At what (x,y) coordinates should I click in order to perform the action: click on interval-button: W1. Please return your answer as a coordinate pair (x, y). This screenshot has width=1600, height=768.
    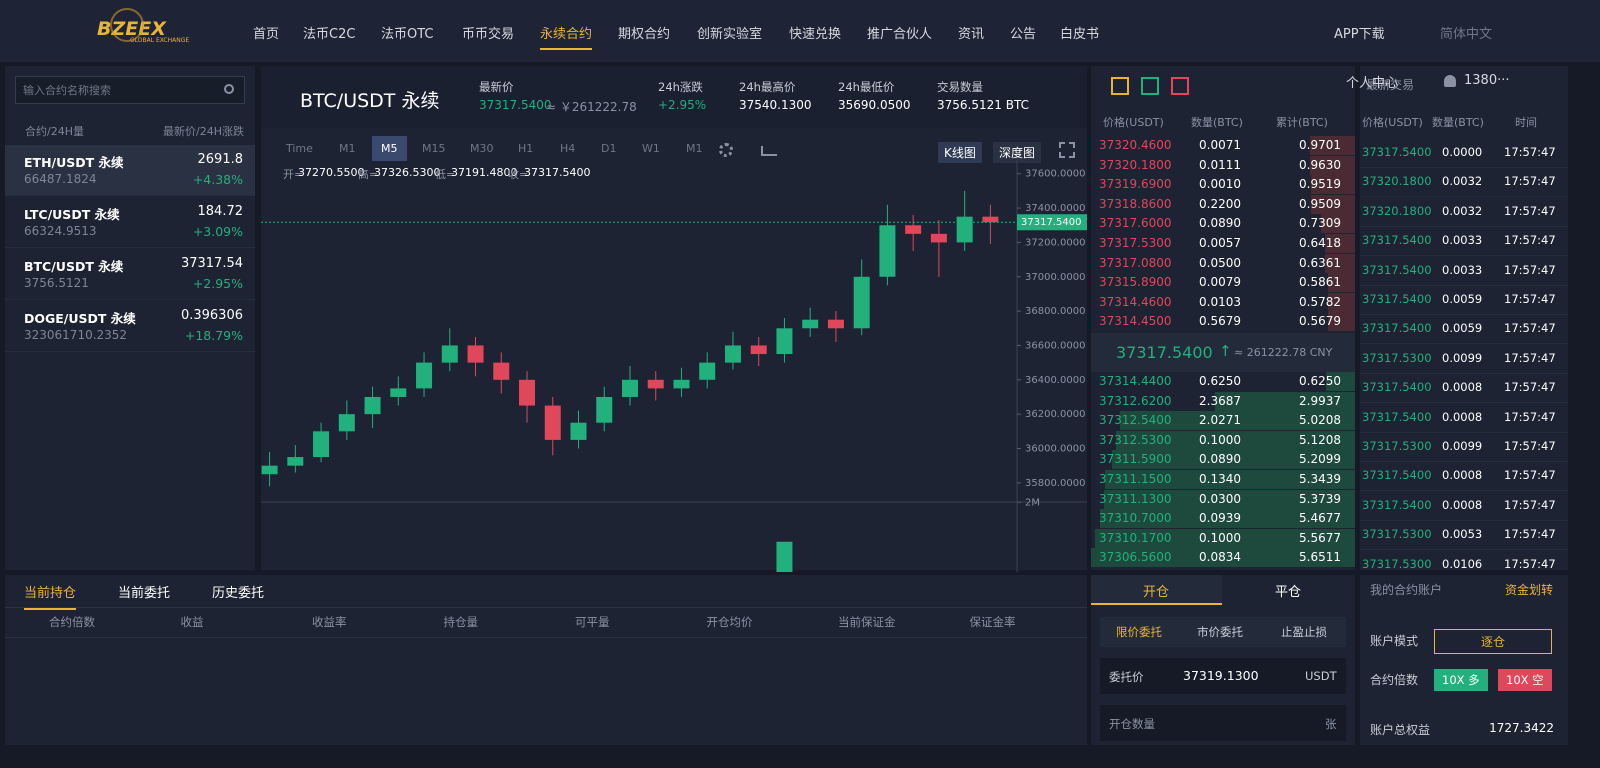
    Looking at the image, I should click on (651, 148).